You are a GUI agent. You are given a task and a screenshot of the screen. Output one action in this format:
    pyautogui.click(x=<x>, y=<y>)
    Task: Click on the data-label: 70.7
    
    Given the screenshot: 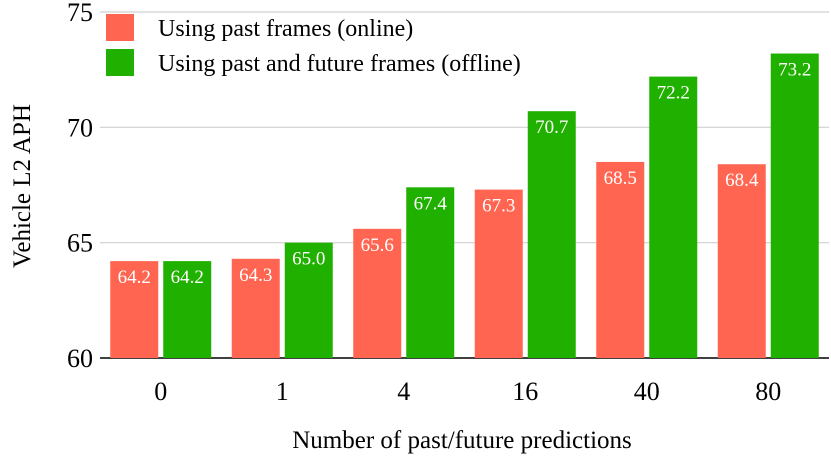 What is the action you would take?
    pyautogui.click(x=551, y=127)
    